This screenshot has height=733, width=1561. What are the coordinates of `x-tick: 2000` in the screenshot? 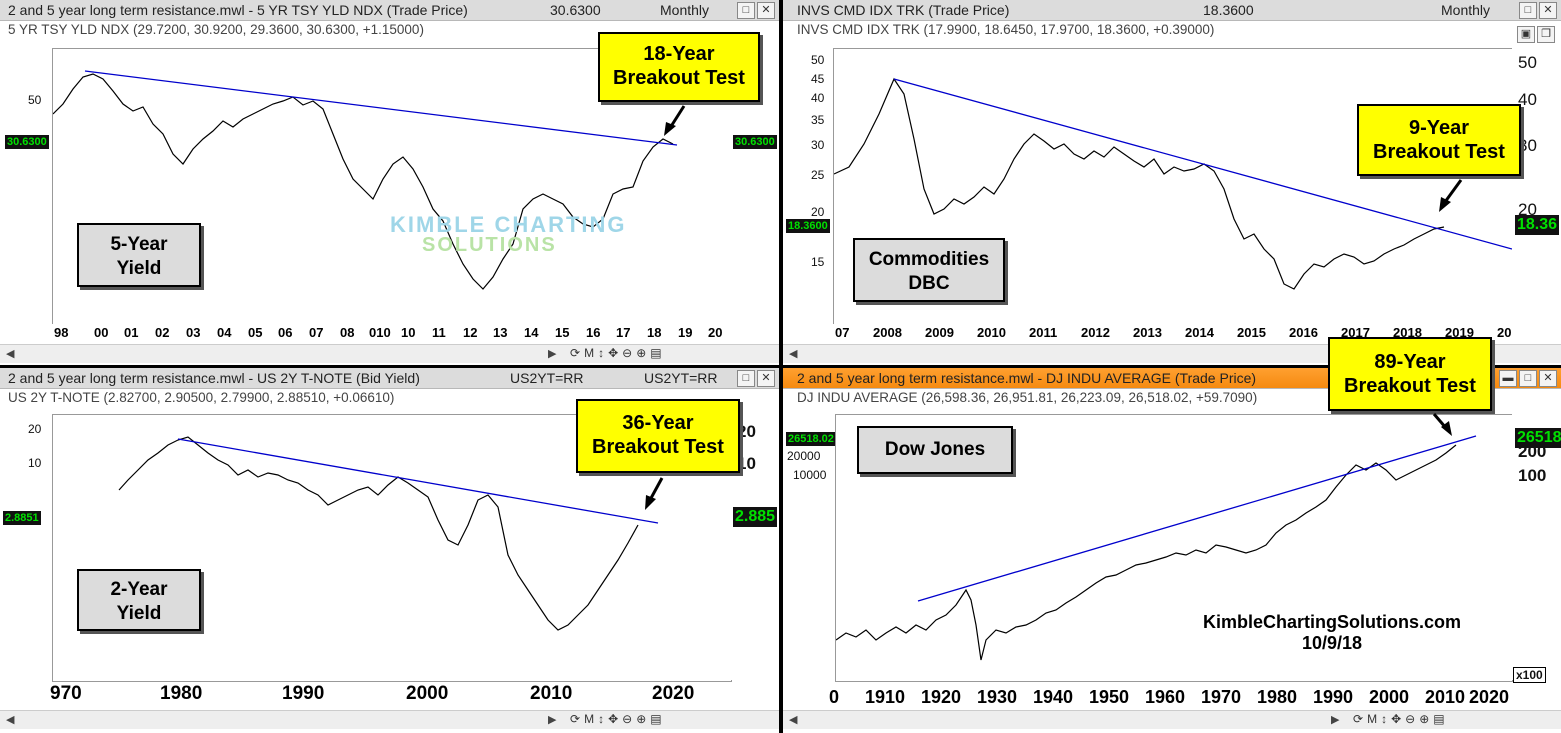 It's located at (1389, 697).